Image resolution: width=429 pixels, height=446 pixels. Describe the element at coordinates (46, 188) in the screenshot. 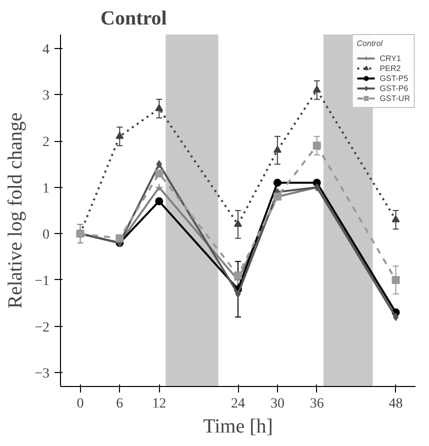

I see `y-tick-label: 1` at that location.